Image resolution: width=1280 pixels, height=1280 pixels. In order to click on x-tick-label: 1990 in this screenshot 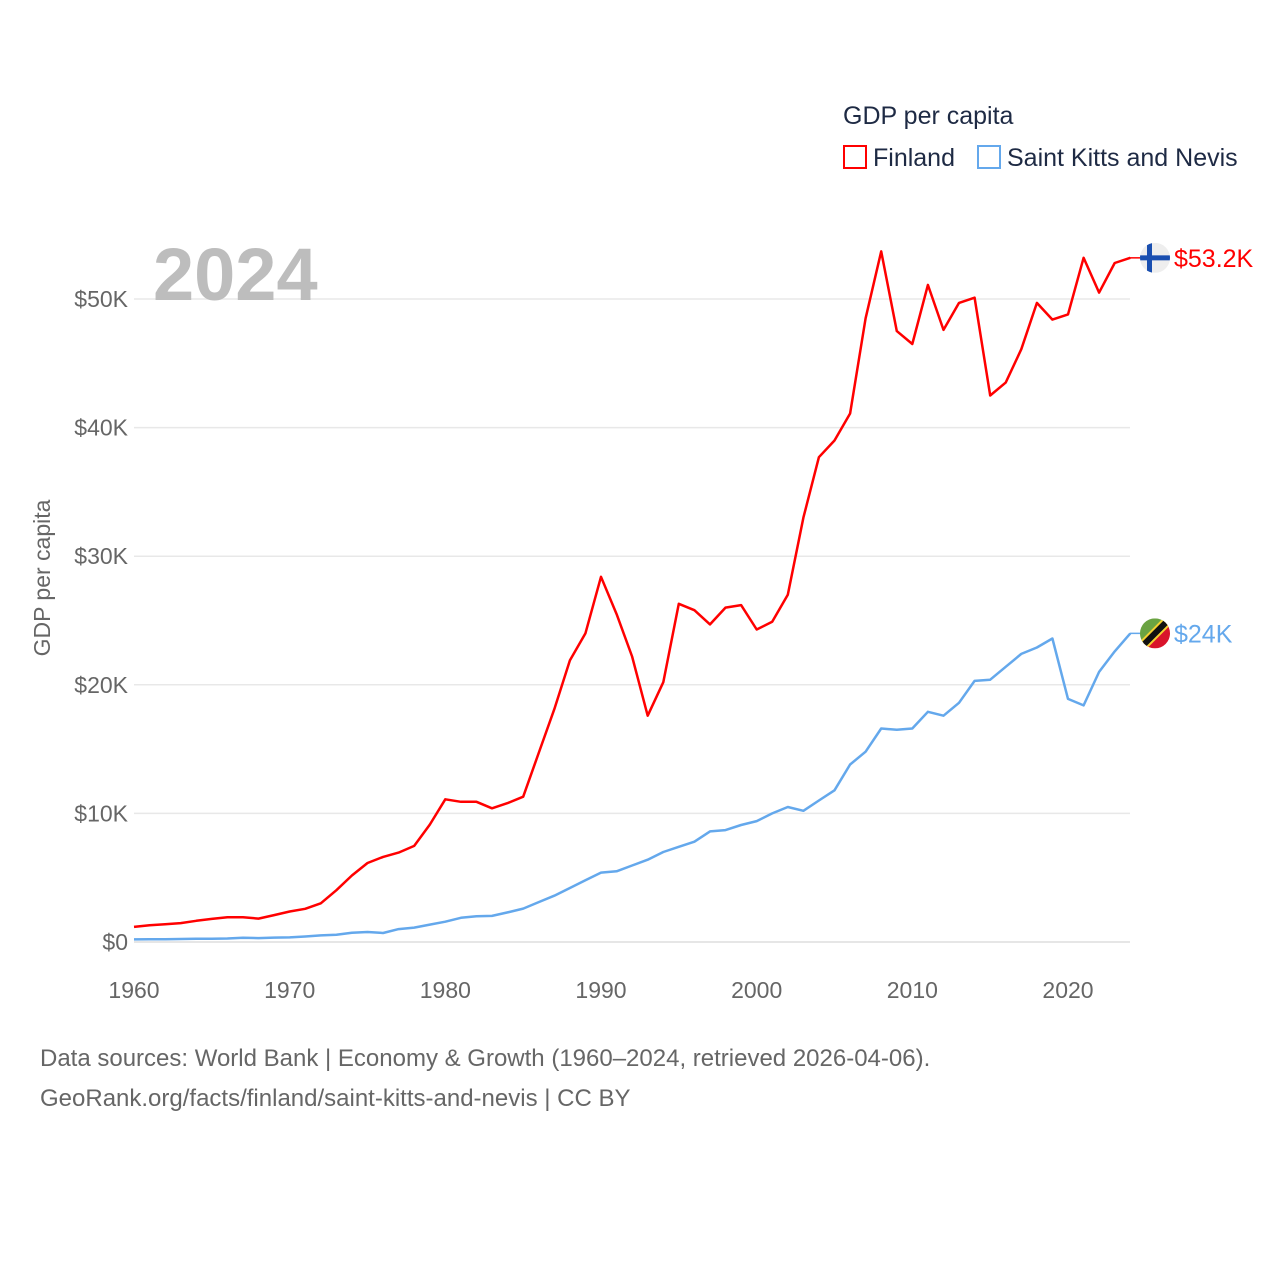, I will do `click(600, 990)`.